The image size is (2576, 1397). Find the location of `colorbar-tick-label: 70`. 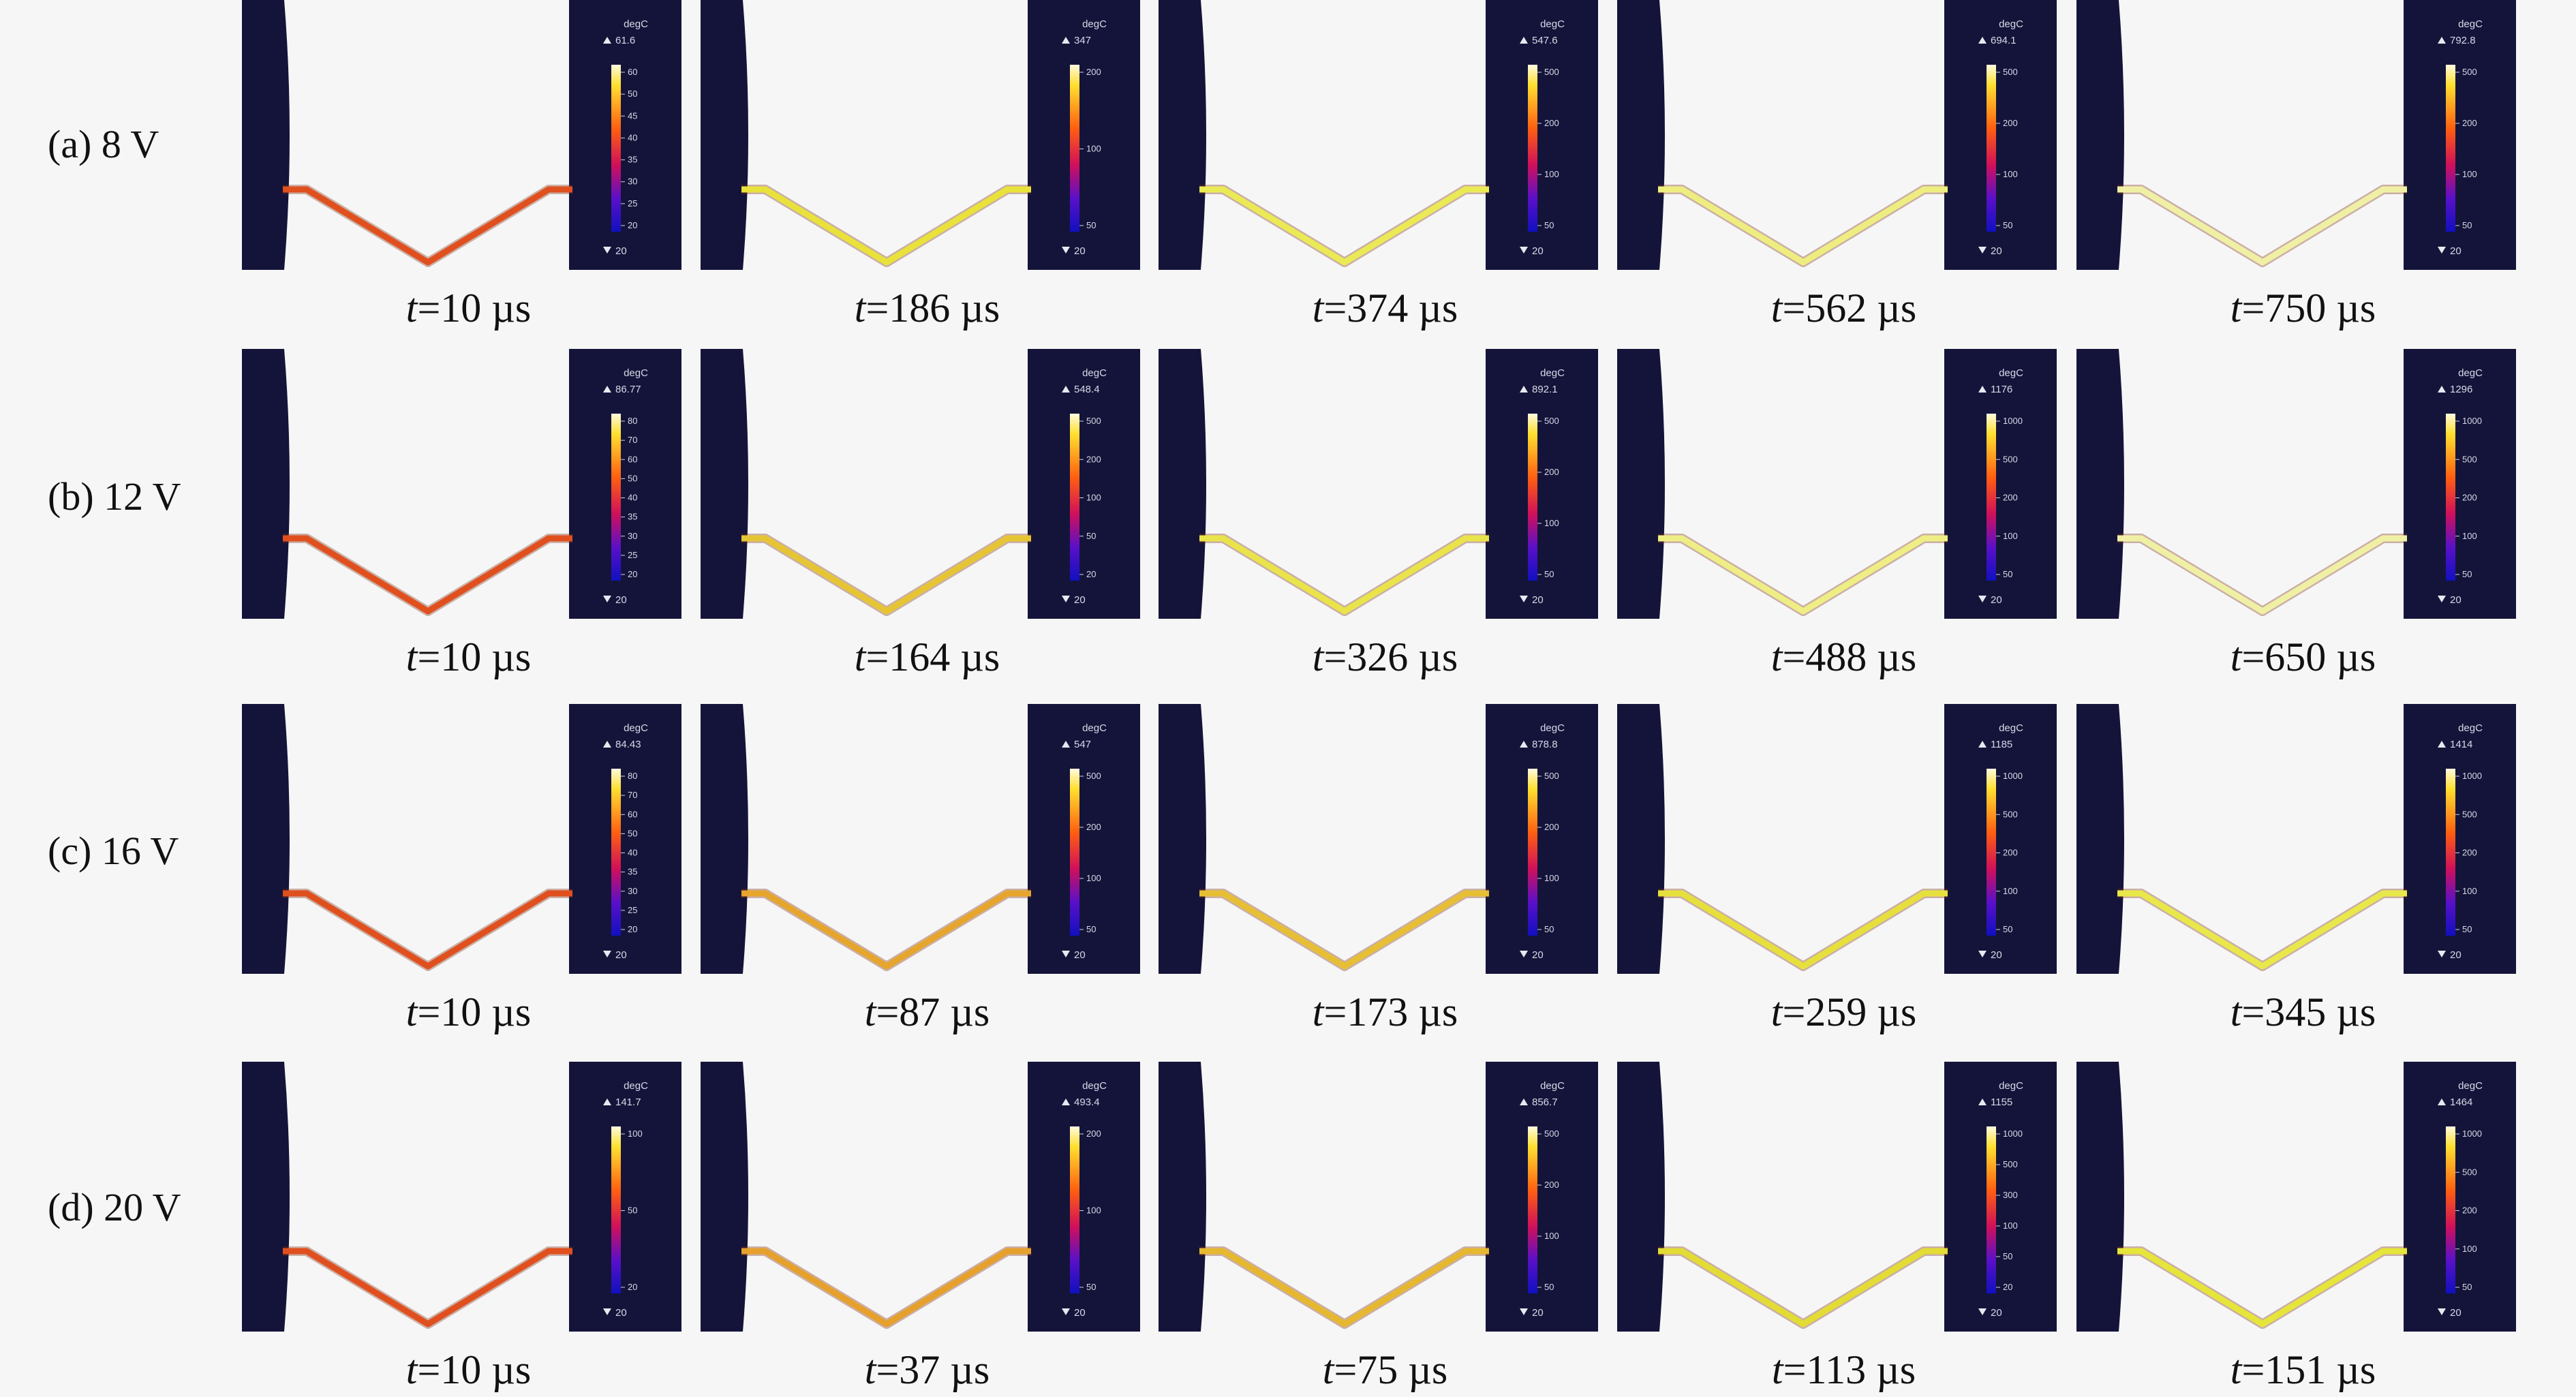

colorbar-tick-label: 70 is located at coordinates (632, 440).